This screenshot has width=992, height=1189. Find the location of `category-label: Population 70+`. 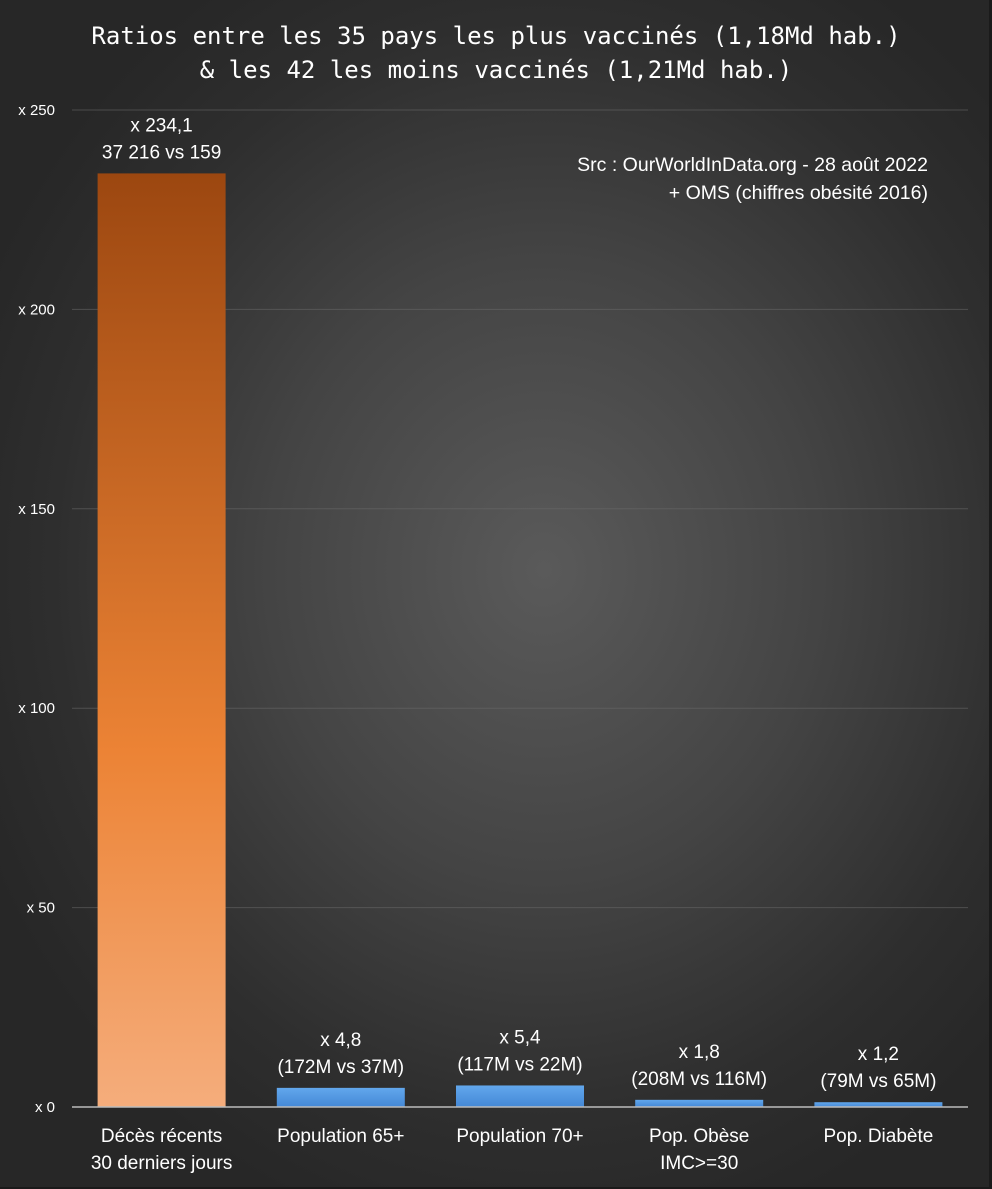

category-label: Population 70+ is located at coordinates (519, 1136).